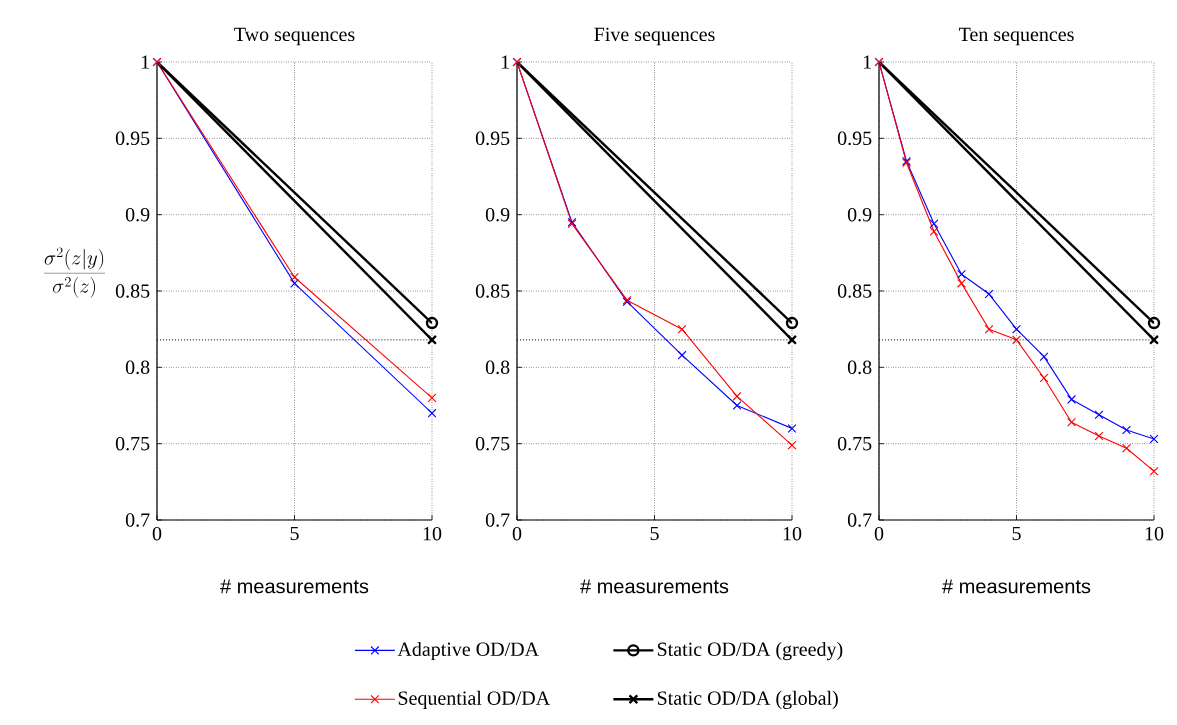  I want to click on y-axis-title: $\frac{\sigma^2(z|y)}{\sigma^2(z)}$, so click(74, 272).